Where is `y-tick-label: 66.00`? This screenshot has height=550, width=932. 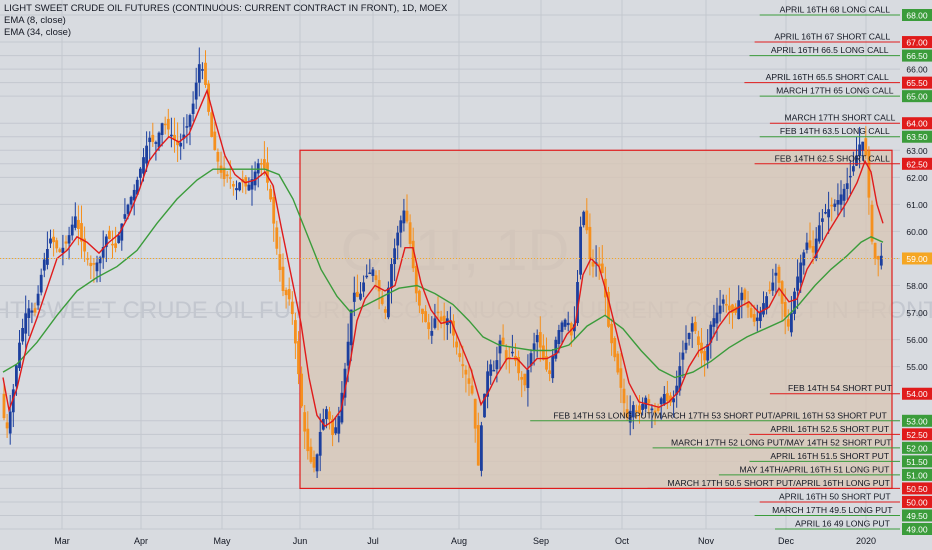
y-tick-label: 66.00 is located at coordinates (917, 70).